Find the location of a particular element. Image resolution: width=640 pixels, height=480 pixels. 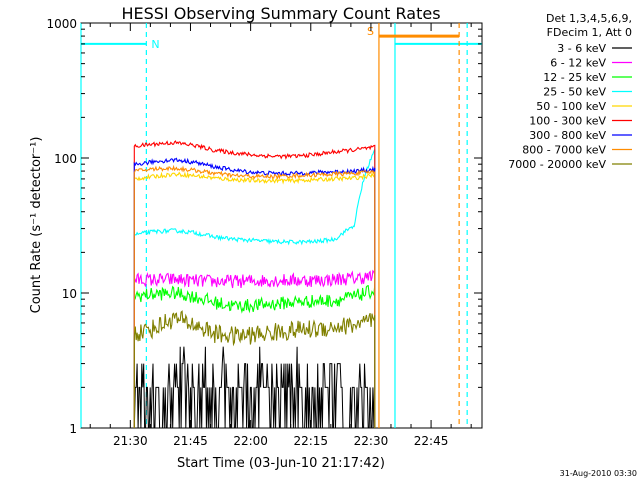

annotation-s: S is located at coordinates (370, 31).